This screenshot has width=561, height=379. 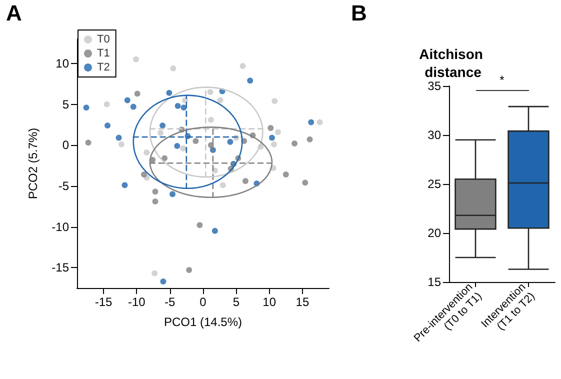 I want to click on text: A, so click(x=14, y=13).